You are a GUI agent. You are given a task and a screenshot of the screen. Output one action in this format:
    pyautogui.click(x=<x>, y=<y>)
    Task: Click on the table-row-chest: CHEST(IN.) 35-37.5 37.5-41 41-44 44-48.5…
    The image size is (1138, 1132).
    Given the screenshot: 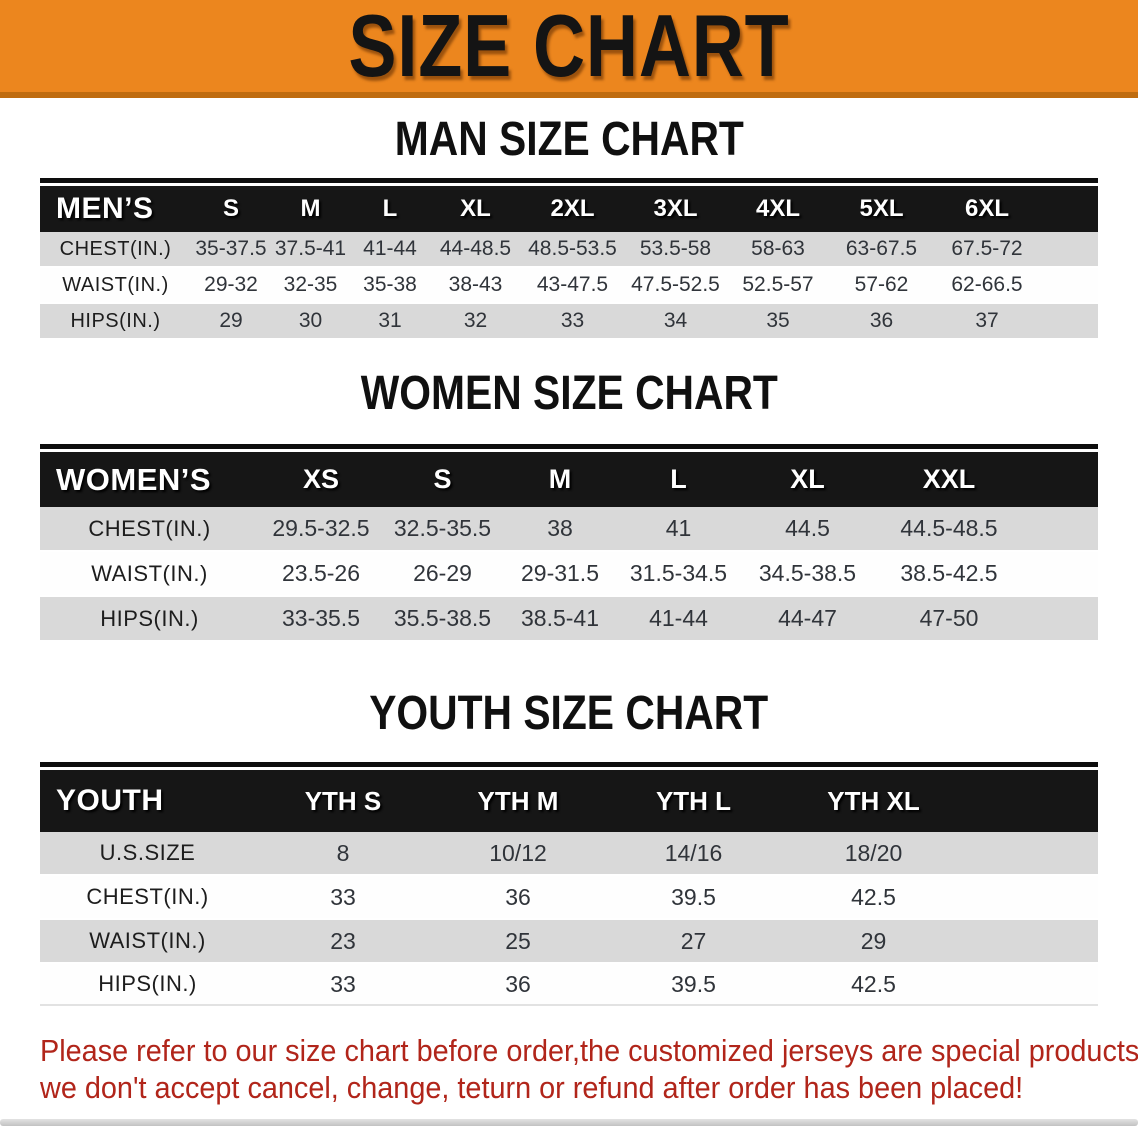 What is the action you would take?
    pyautogui.click(x=569, y=249)
    